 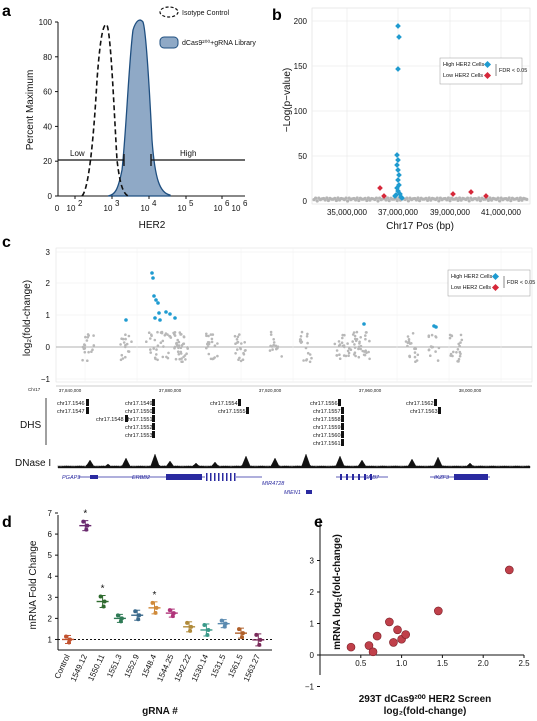 What do you see at coordinates (312, 592) in the screenshot?
I see `panel-e-ytick-label: 2` at bounding box center [312, 592].